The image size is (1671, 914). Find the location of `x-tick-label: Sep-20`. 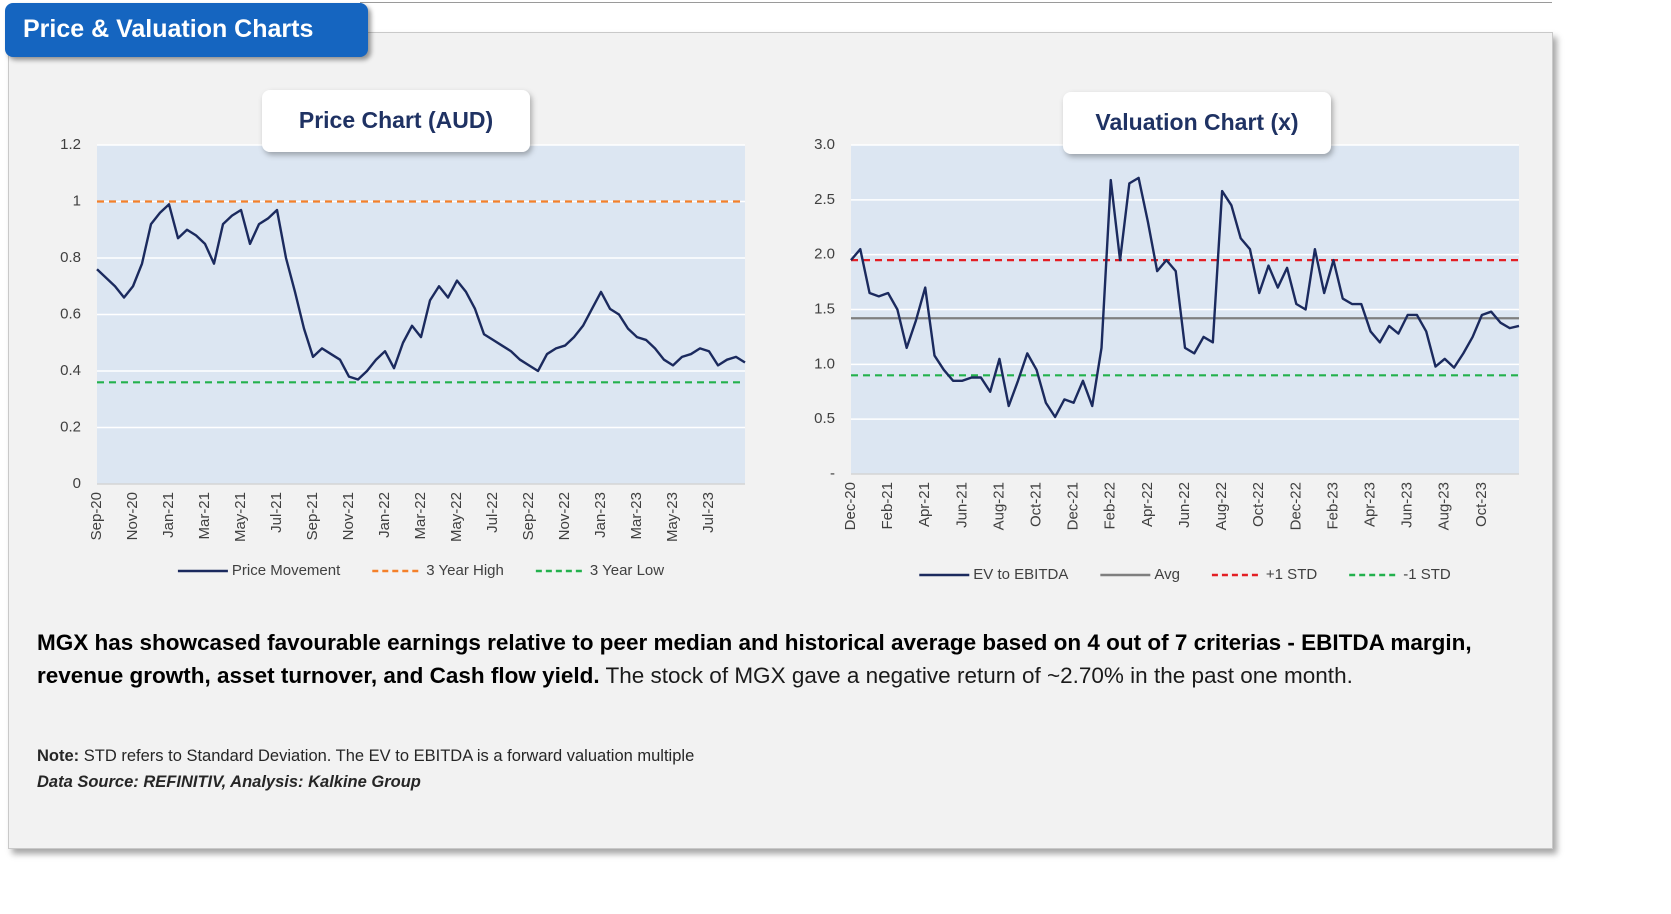

x-tick-label: Sep-20 is located at coordinates (96, 516).